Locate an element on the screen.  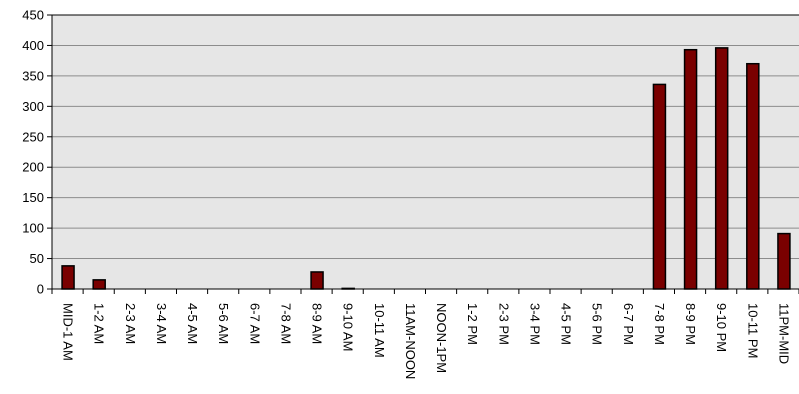
y-tick-label: 150 is located at coordinates (33, 197).